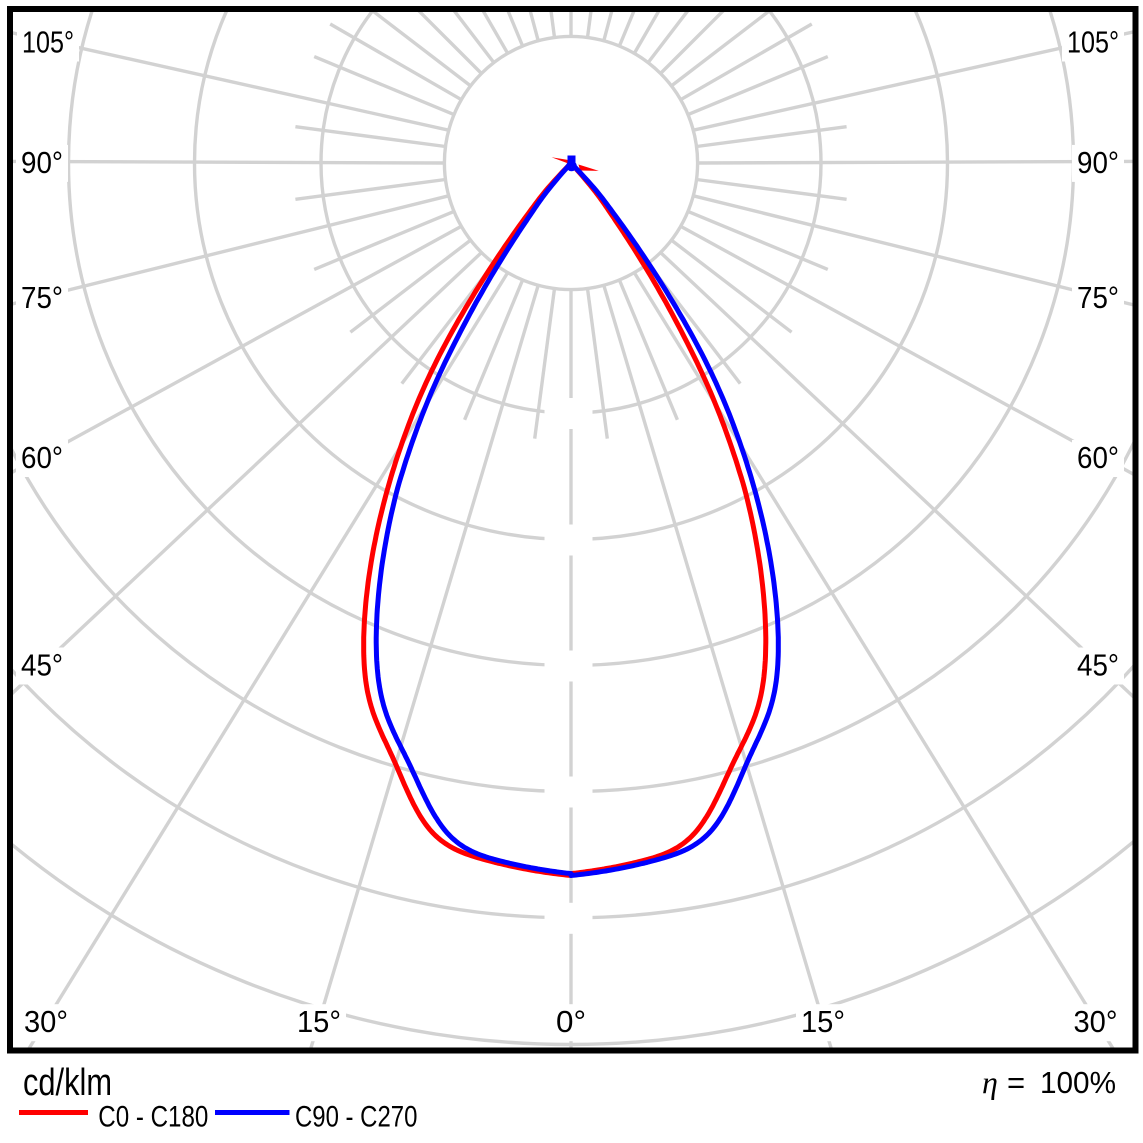  I want to click on svg-text: η, so click(990, 1082).